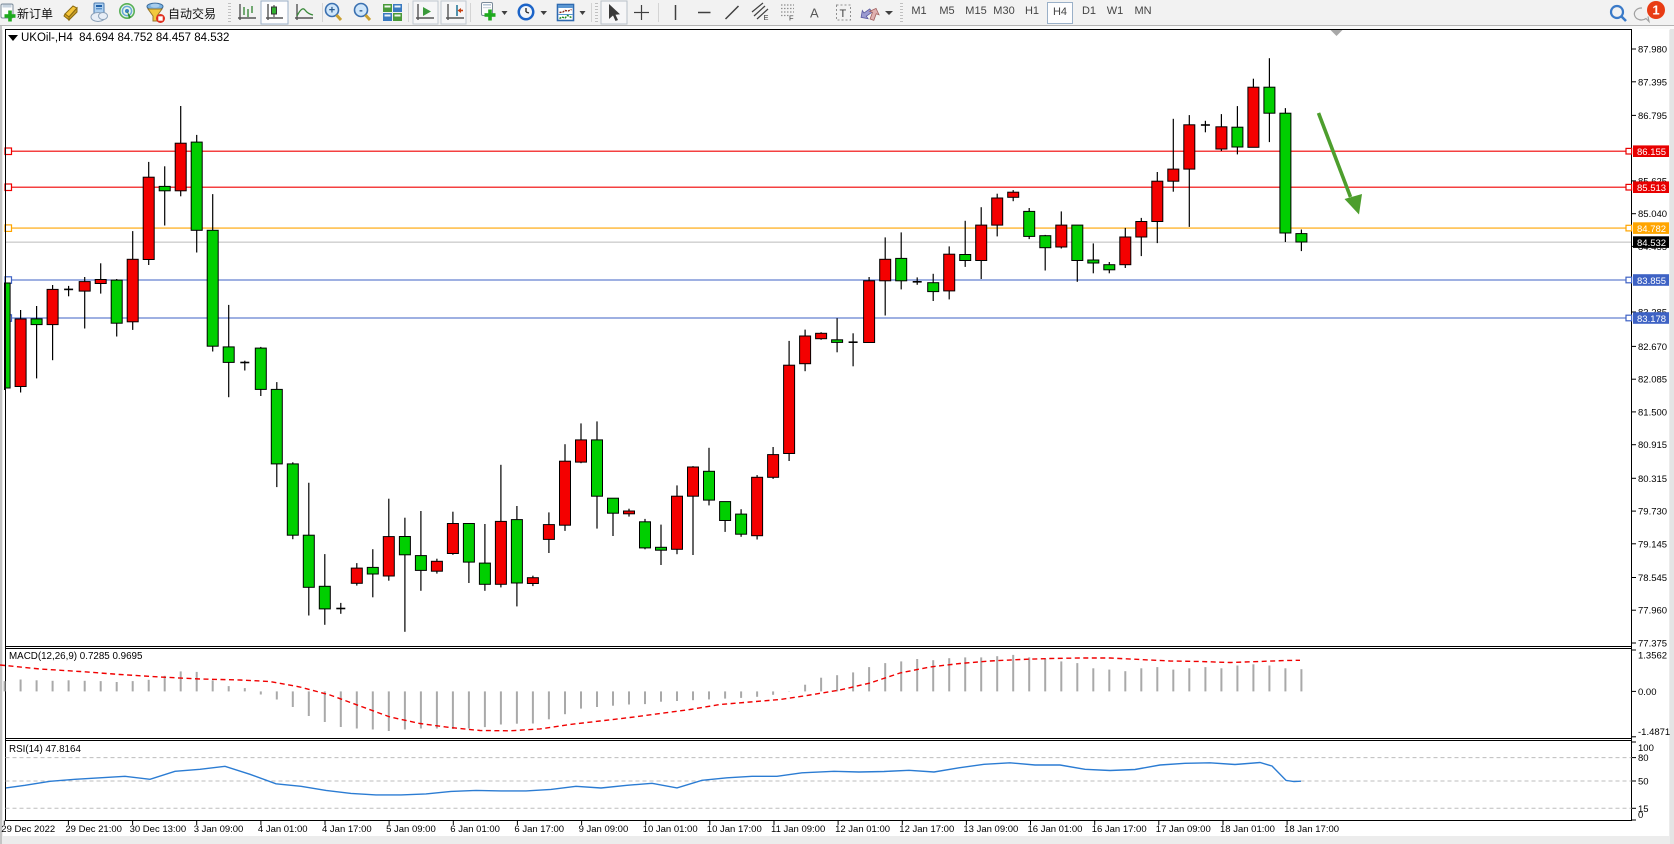 The image size is (1674, 844). I want to click on svg-text: 80.315, so click(1652, 479).